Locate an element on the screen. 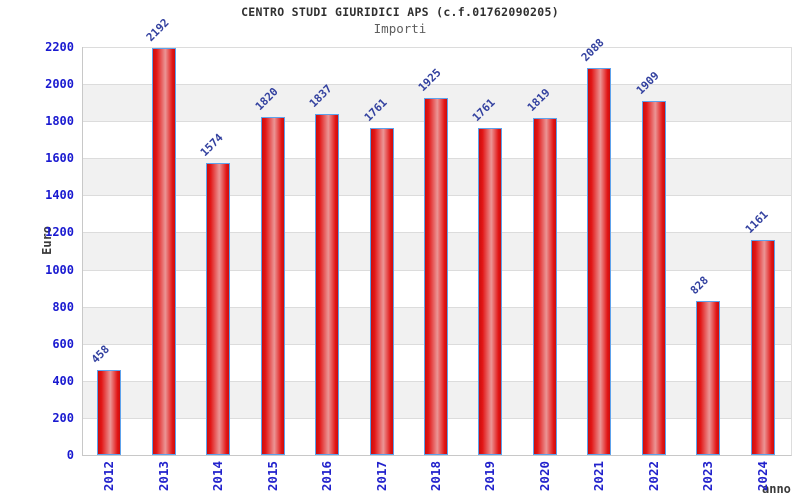 The image size is (800, 500). x-tick-label-2021: 2021 is located at coordinates (599, 476).